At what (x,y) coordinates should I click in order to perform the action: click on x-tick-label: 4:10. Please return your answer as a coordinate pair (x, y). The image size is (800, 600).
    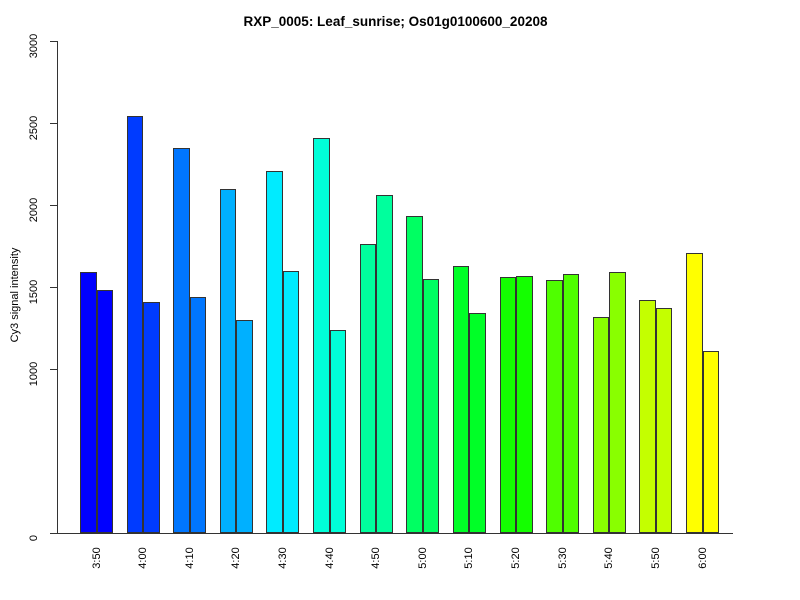
    Looking at the image, I should click on (189, 558).